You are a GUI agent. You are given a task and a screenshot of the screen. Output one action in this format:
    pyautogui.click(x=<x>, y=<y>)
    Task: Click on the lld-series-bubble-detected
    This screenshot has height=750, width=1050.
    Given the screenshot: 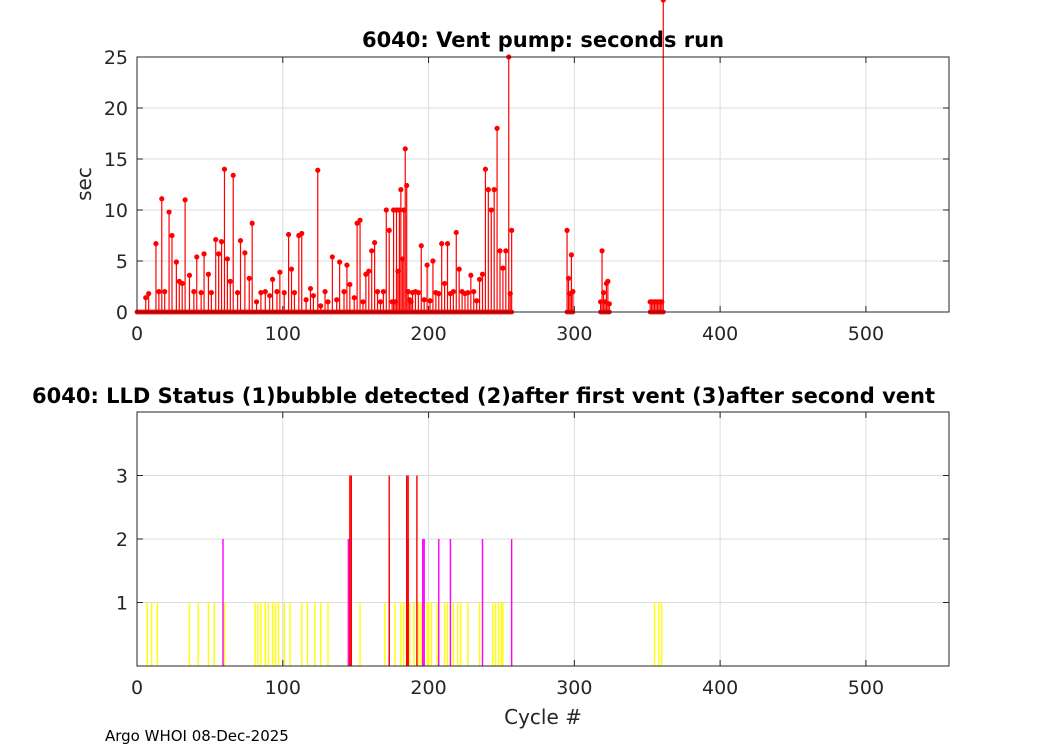 What is the action you would take?
    pyautogui.click(x=404, y=634)
    